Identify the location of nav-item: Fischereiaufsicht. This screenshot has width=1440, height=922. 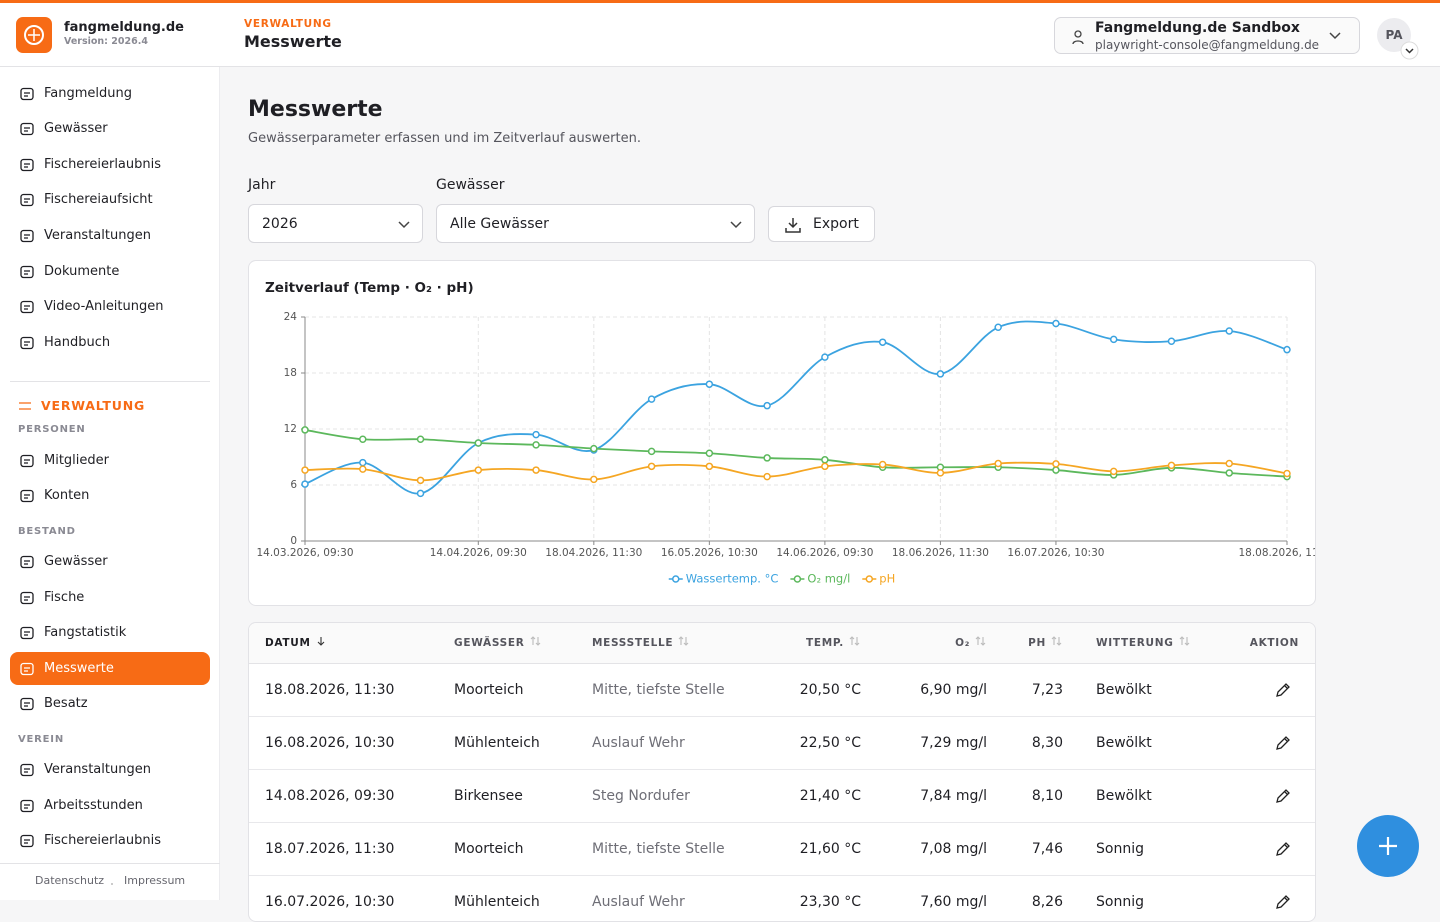
(110, 199).